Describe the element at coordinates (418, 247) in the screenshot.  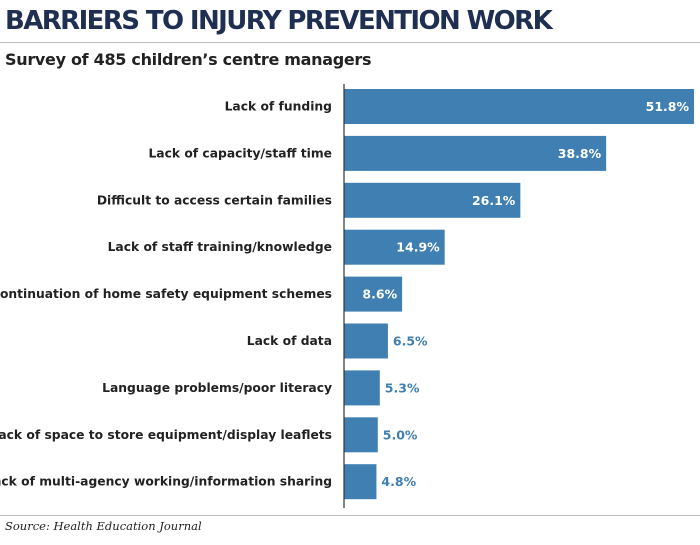
I see `value-label: 14.9%` at that location.